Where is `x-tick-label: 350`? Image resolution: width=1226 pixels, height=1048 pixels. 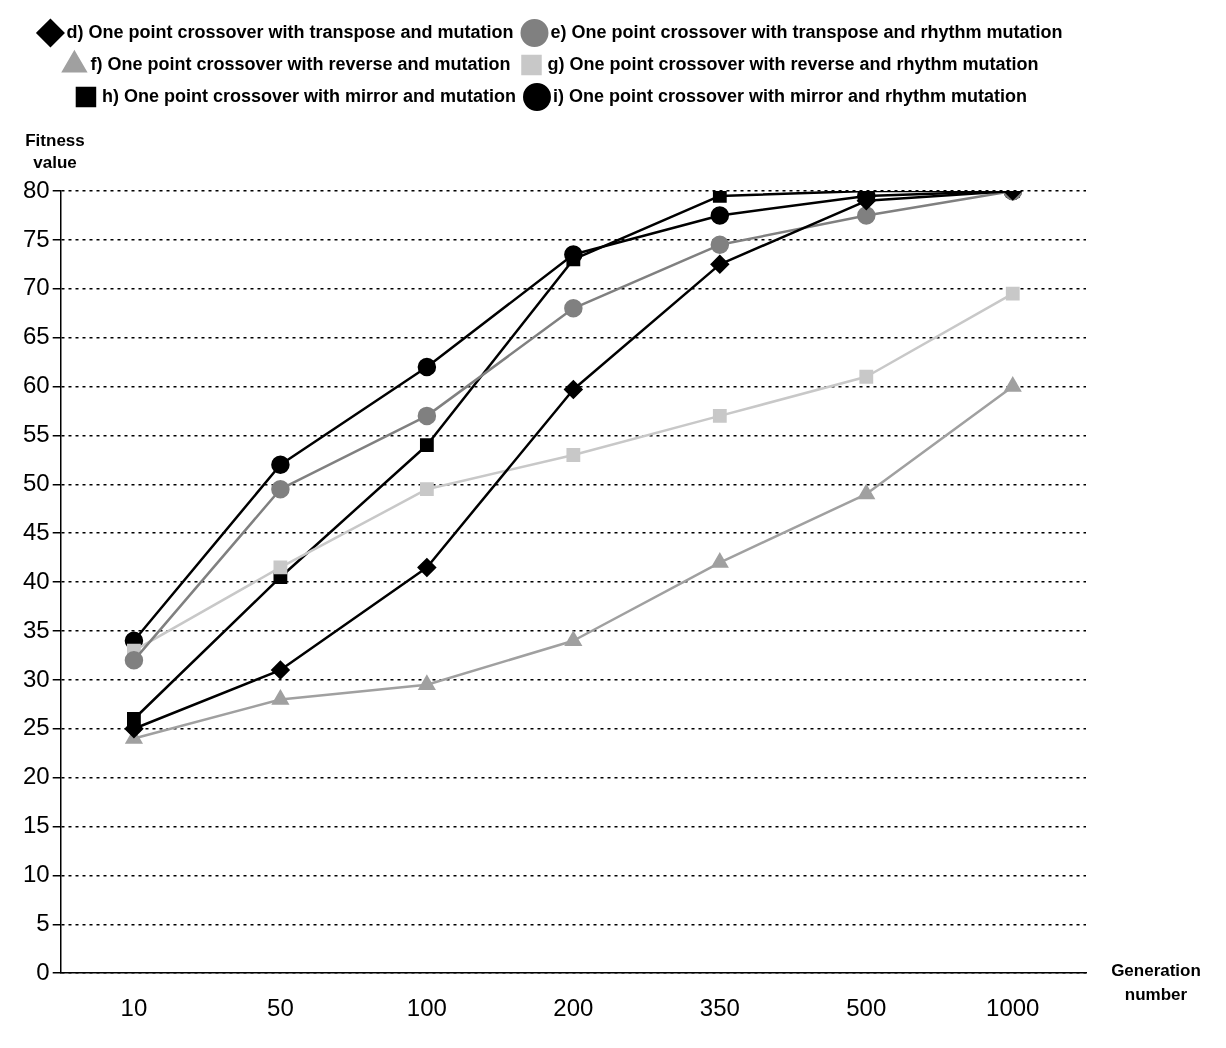
x-tick-label: 350 is located at coordinates (719, 1008).